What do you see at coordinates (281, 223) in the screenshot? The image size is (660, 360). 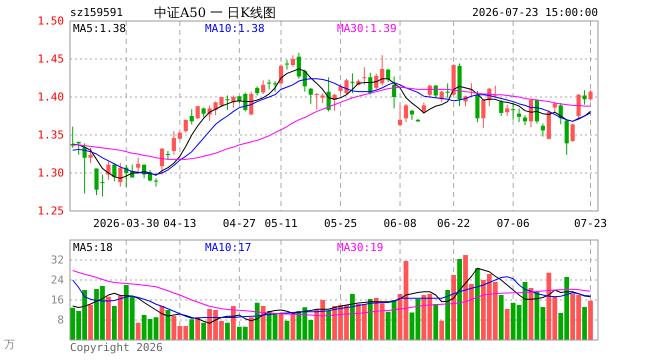 I see `x-tick-label: 05-11` at bounding box center [281, 223].